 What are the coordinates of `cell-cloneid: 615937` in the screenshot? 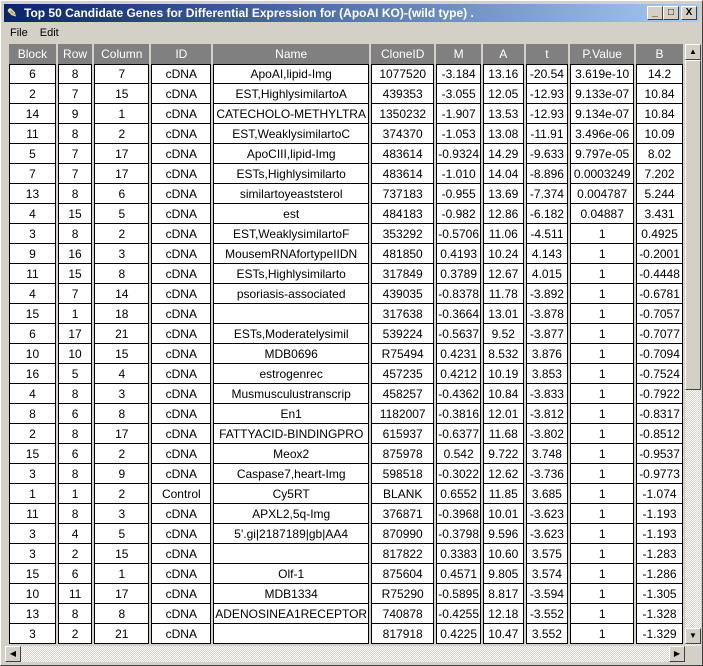 It's located at (403, 434).